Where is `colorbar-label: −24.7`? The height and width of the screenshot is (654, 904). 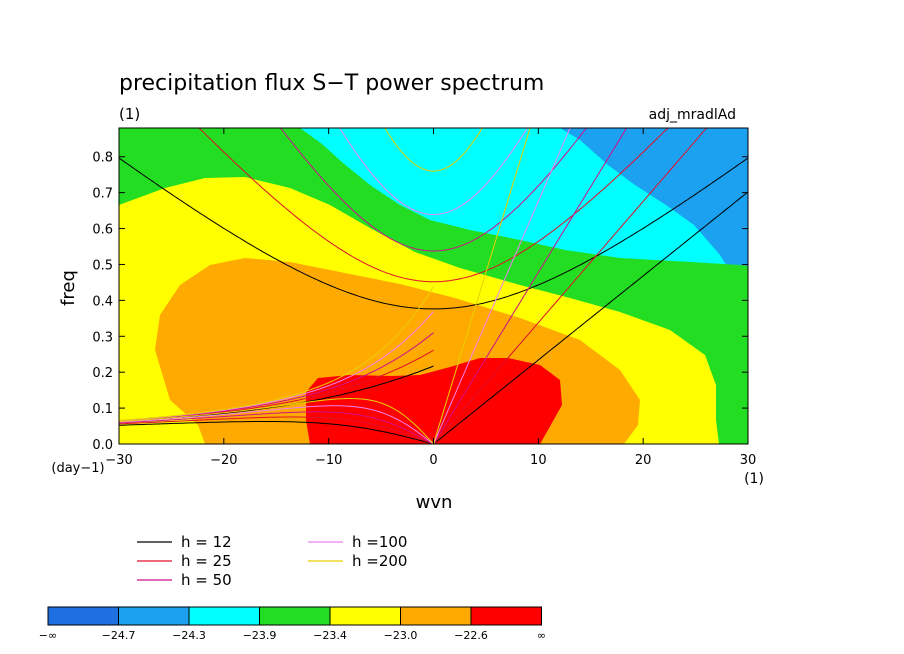 colorbar-label: −24.7 is located at coordinates (119, 635).